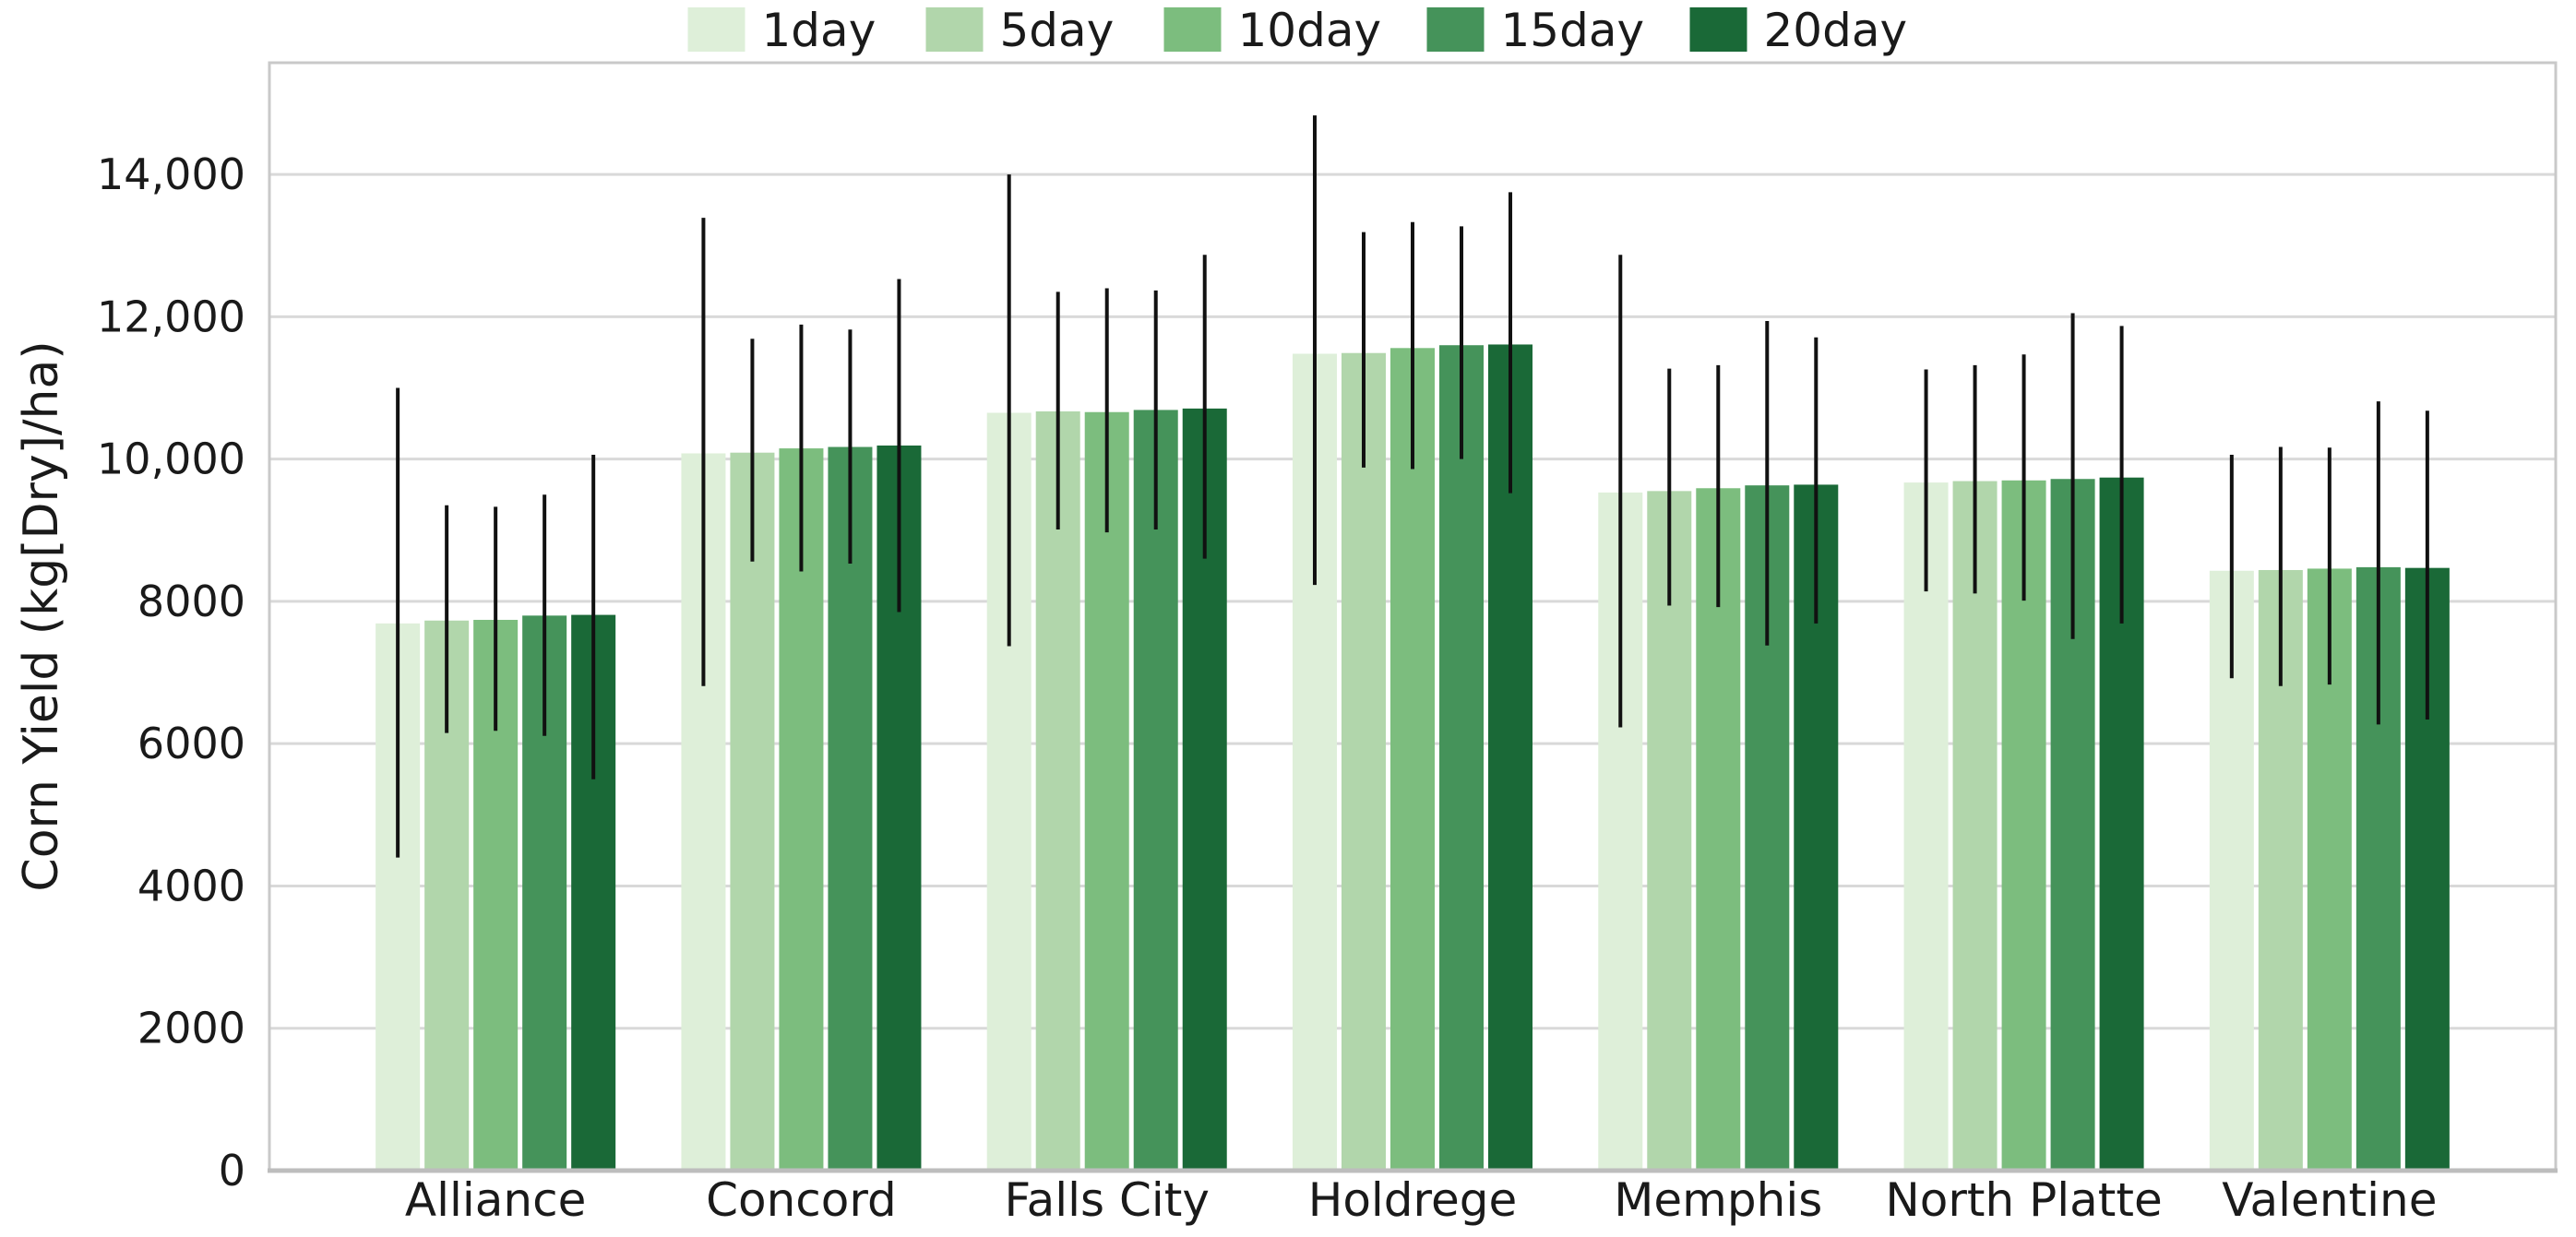 This screenshot has width=2576, height=1237. I want to click on legend-swatch-1day, so click(716, 29).